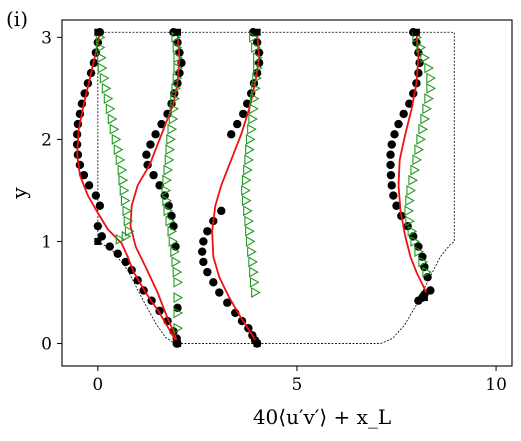 This screenshot has height=441, width=521. What do you see at coordinates (496, 385) in the screenshot?
I see `x-tick-label: 10` at bounding box center [496, 385].